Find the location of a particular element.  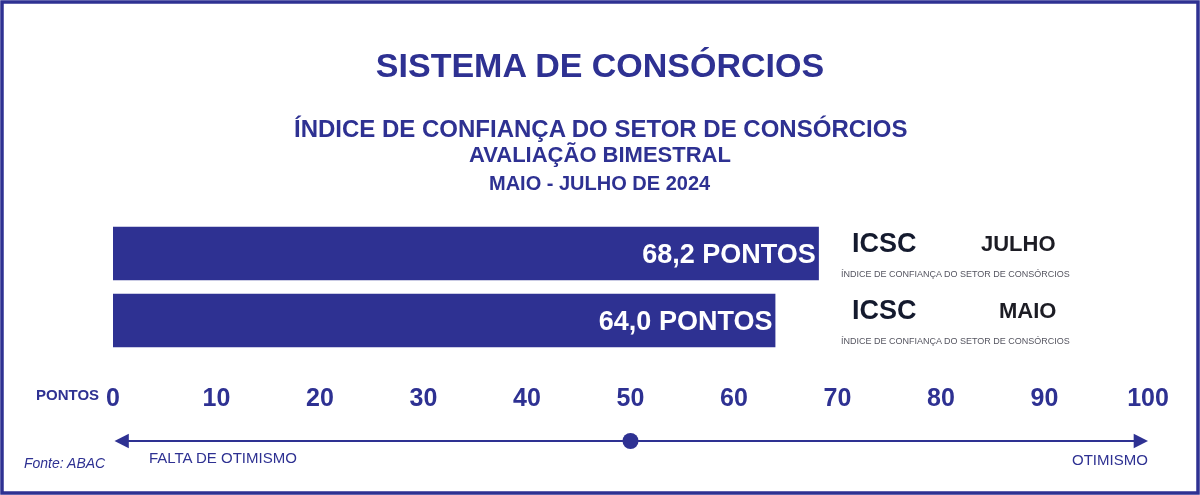

y-tick-label: JULHO is located at coordinates (1018, 243).